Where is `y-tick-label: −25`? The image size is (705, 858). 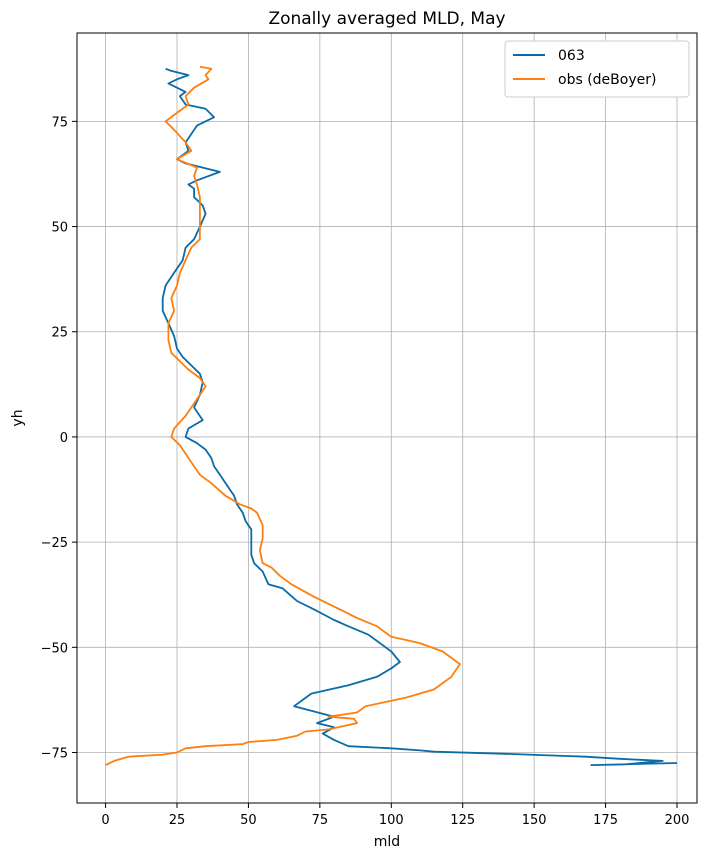
y-tick-label: −25 is located at coordinates (54, 543).